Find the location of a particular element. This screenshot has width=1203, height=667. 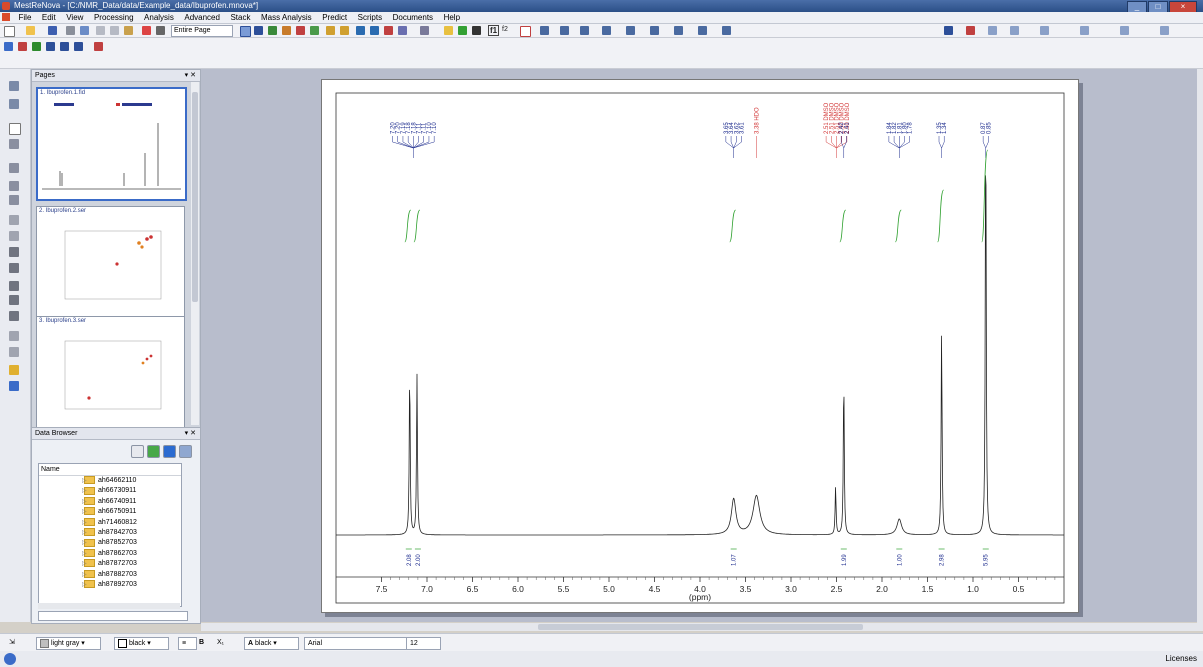

frame-tool-icon is located at coordinates (14, 200).